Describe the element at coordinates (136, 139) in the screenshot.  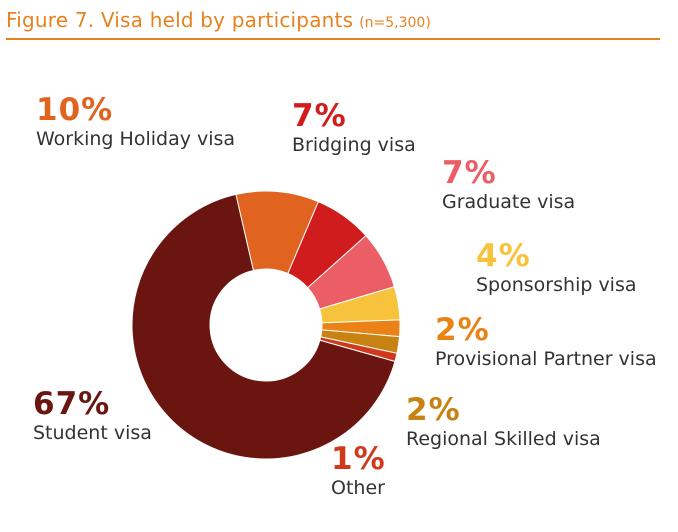
I see `cat-working-holiday: Working Holiday visa` at that location.